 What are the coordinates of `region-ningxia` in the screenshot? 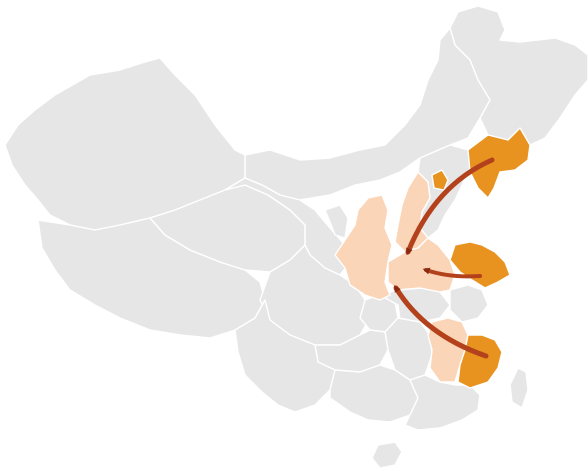 It's located at (336, 221).